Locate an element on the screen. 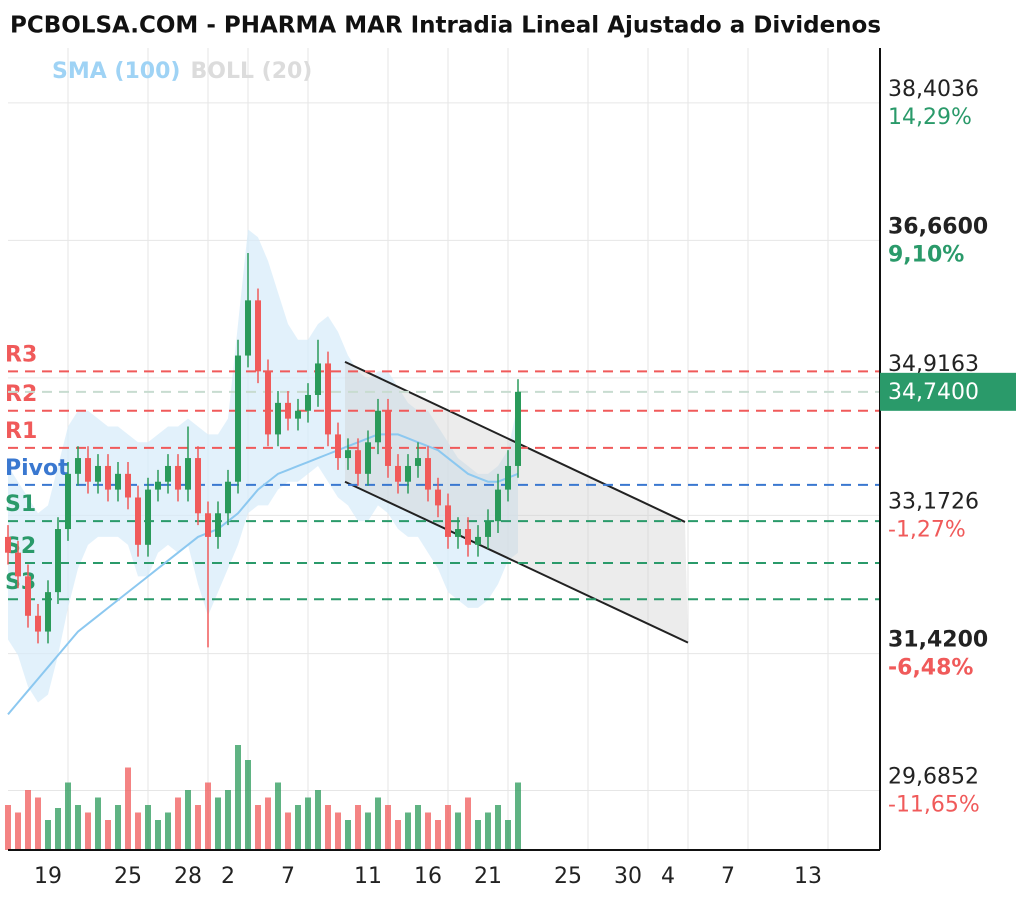 The height and width of the screenshot is (904, 1022). y-tick-pct: 14,29% is located at coordinates (930, 117).